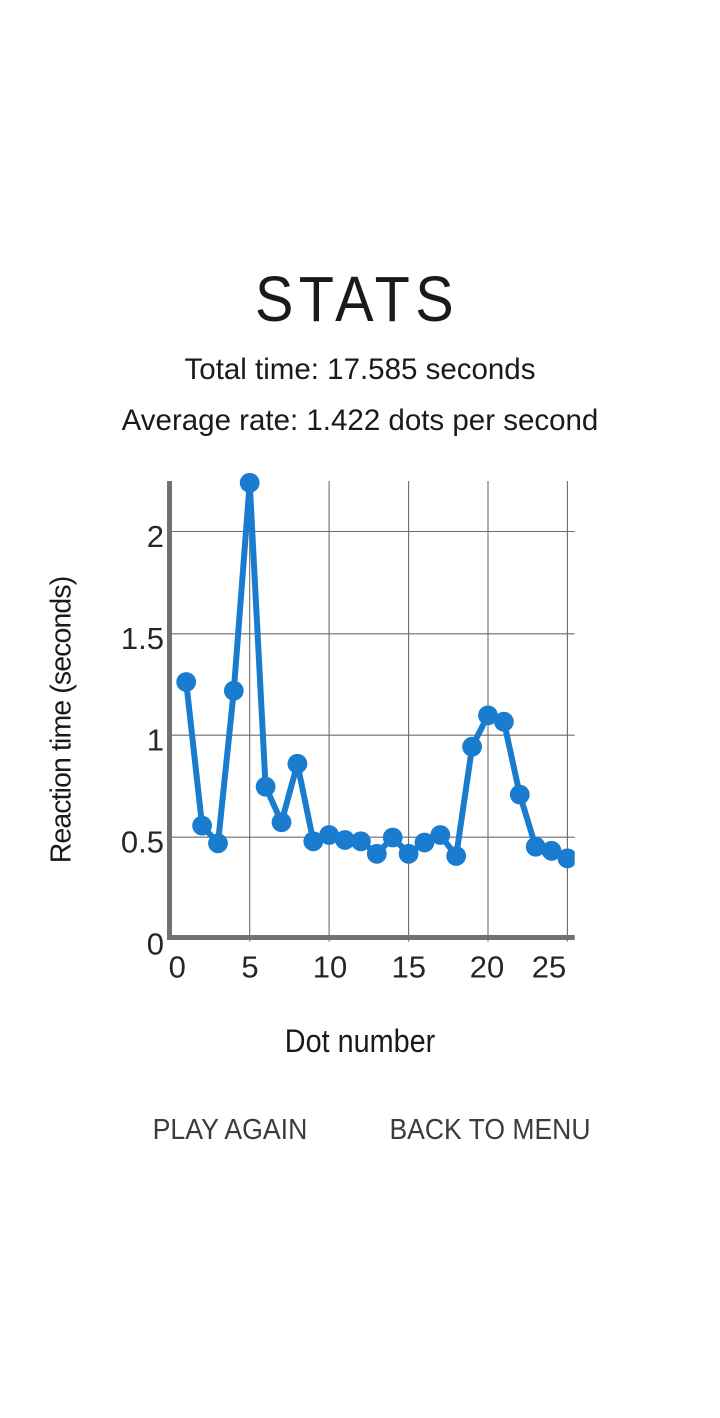 Image resolution: width=720 pixels, height=1418 pixels. What do you see at coordinates (142, 638) in the screenshot?
I see `svg-text: 1.5` at bounding box center [142, 638].